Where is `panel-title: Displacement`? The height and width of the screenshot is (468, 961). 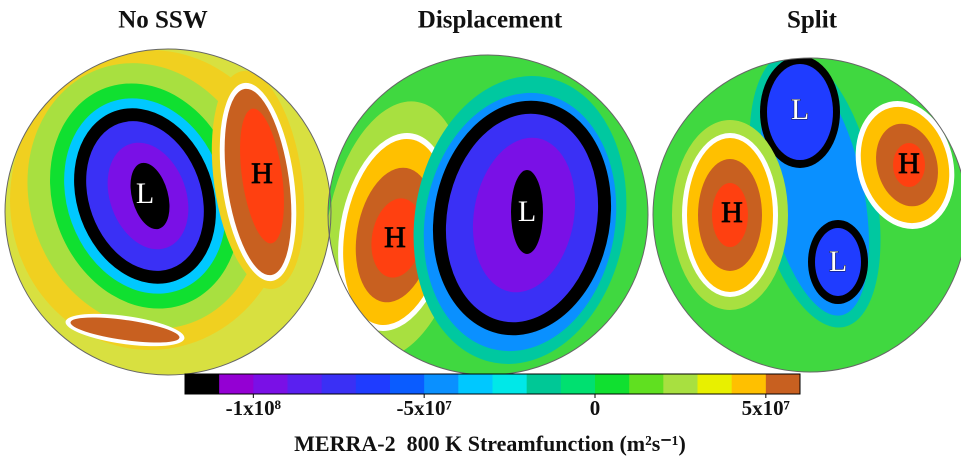 panel-title: Displacement is located at coordinates (490, 20).